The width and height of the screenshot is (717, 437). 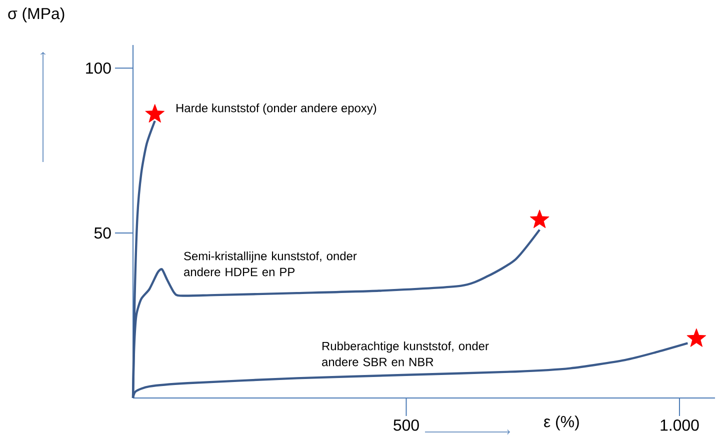 I want to click on y-axis-title: σ (MPa), so click(x=36, y=15).